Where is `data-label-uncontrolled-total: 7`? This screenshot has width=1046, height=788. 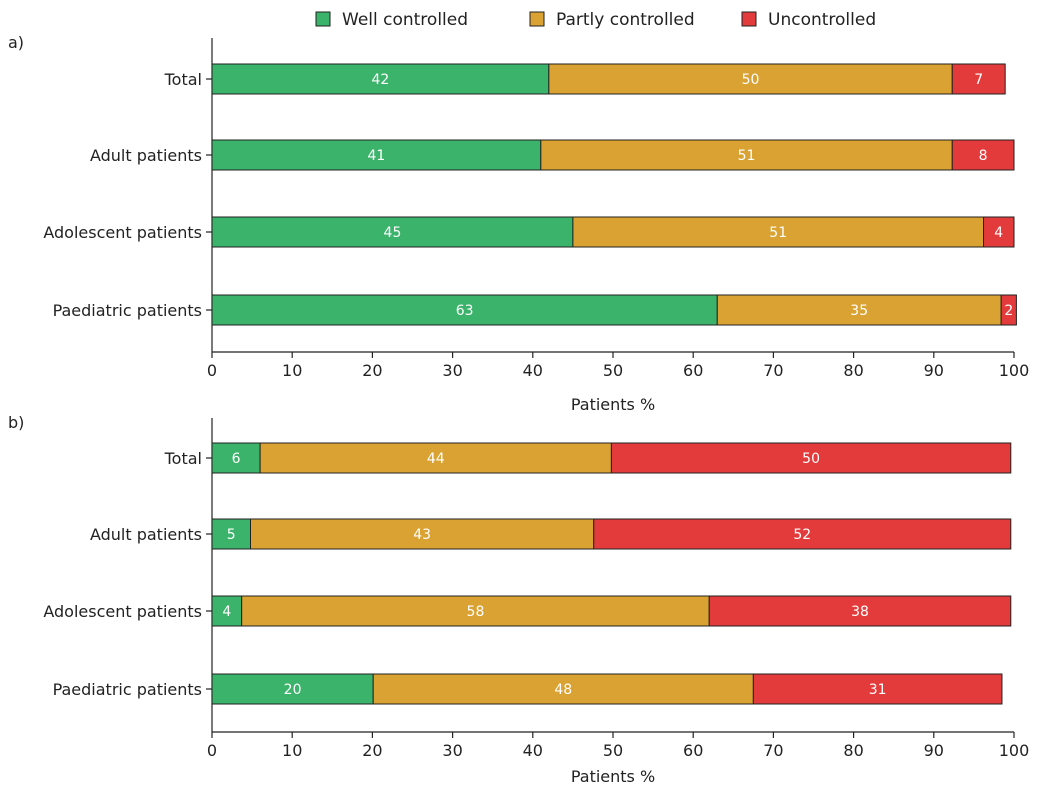 data-label-uncontrolled-total: 7 is located at coordinates (978, 80).